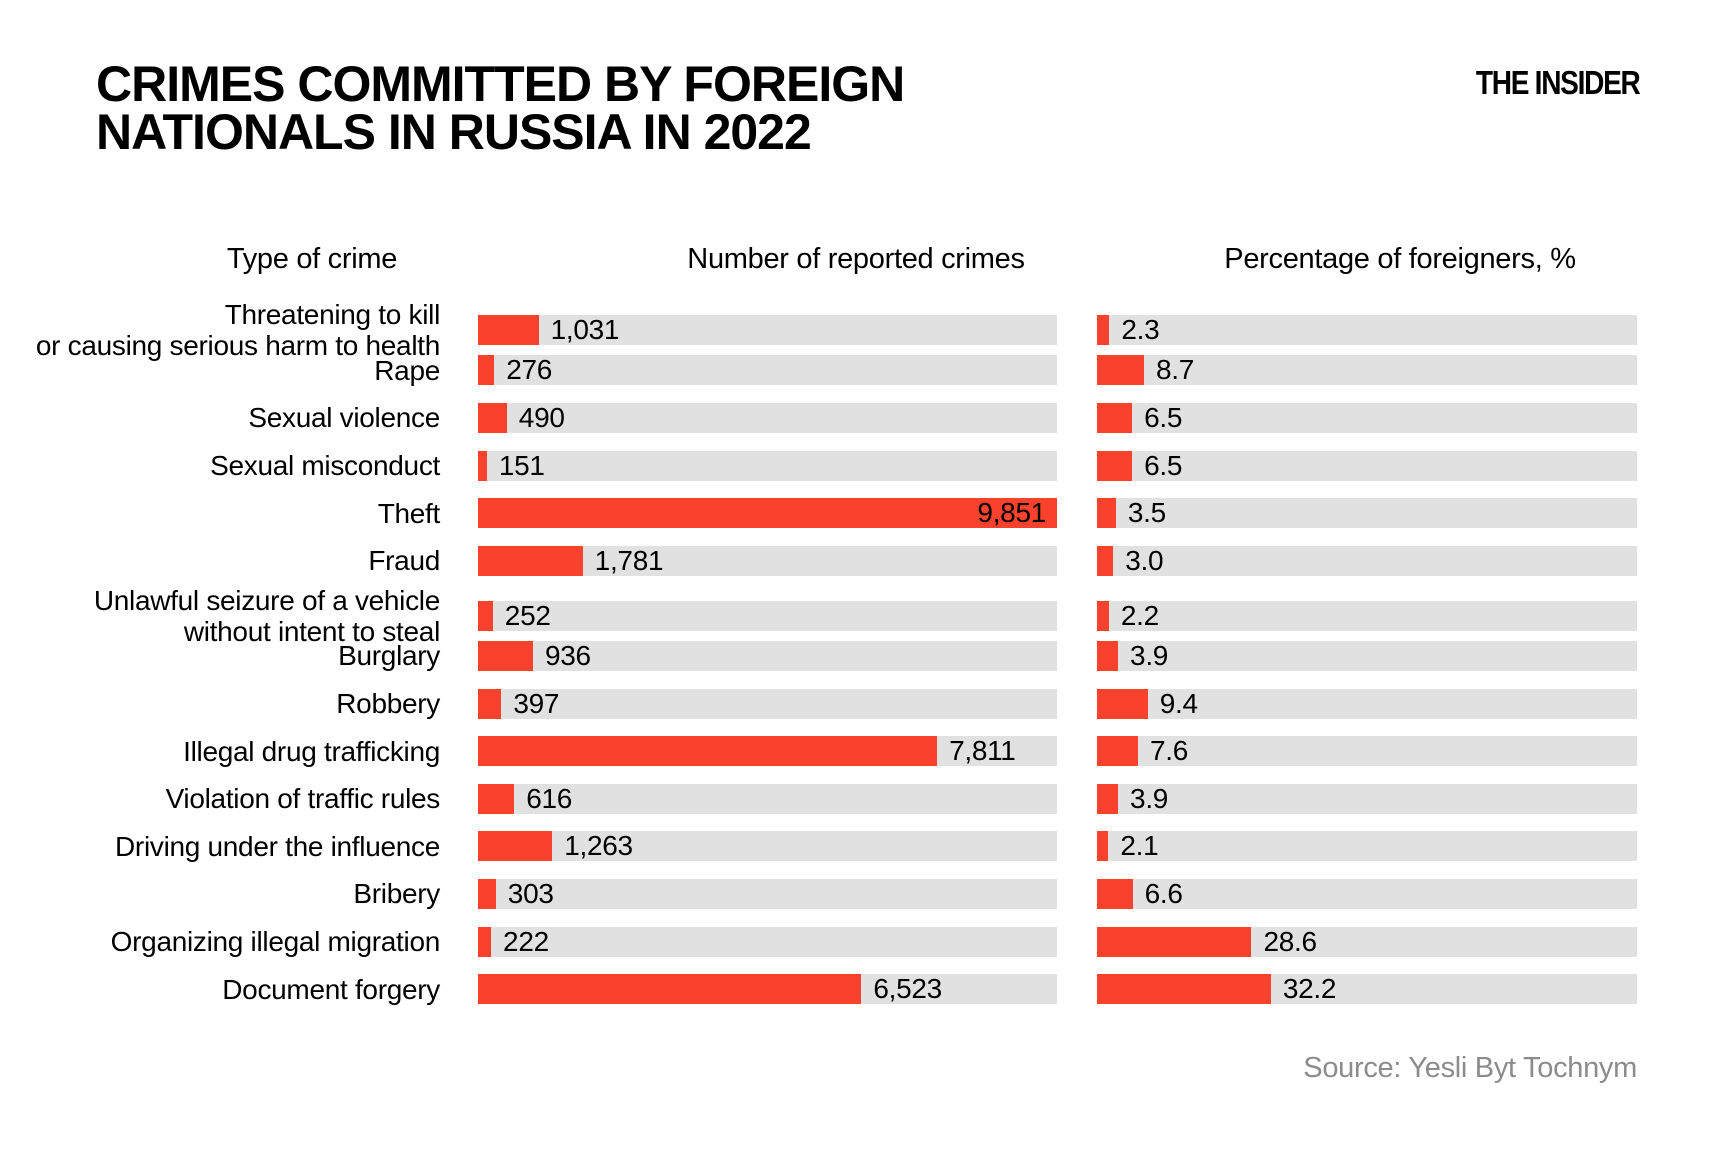 Image resolution: width=1732 pixels, height=1155 pixels. What do you see at coordinates (818, 371) in the screenshot?
I see `chart-row: Rape 276 8.7` at bounding box center [818, 371].